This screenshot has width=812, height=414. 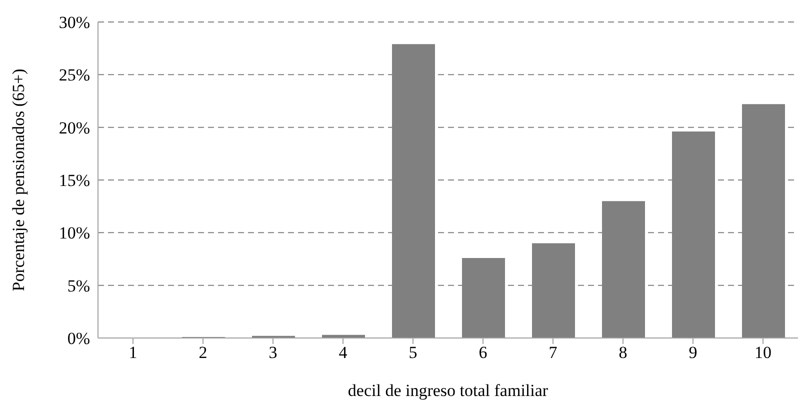 I want to click on y-tick-label: 5%, so click(x=78, y=286).